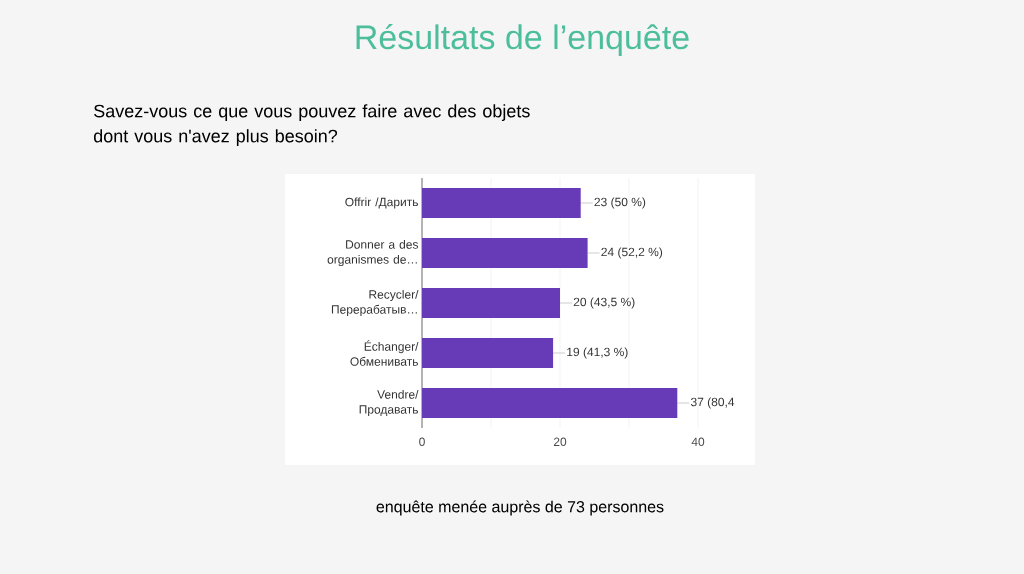  What do you see at coordinates (632, 253) in the screenshot?
I see `data-label: 24 (52,2 %)` at bounding box center [632, 253].